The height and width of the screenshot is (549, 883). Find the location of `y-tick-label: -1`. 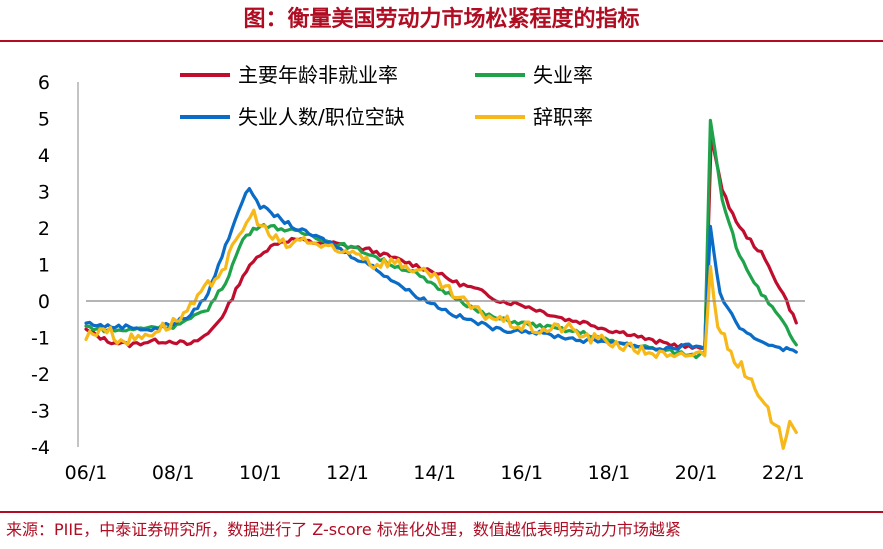

y-tick-label: -1 is located at coordinates (40, 339).